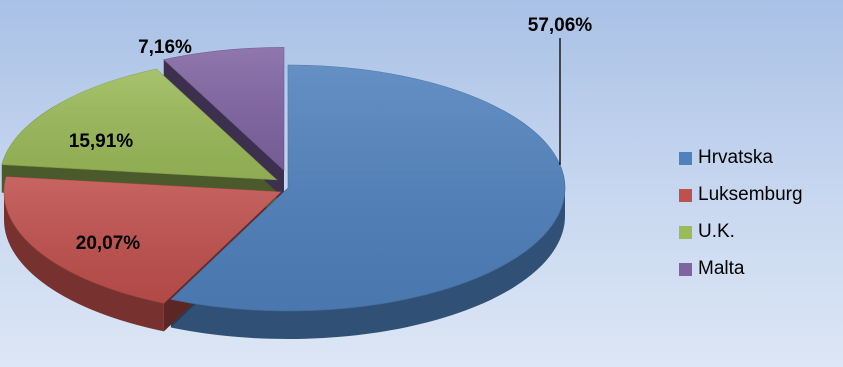 This screenshot has height=367, width=843. I want to click on legend: Hrvatska Luksemburg U.K. Malta, so click(741, 213).